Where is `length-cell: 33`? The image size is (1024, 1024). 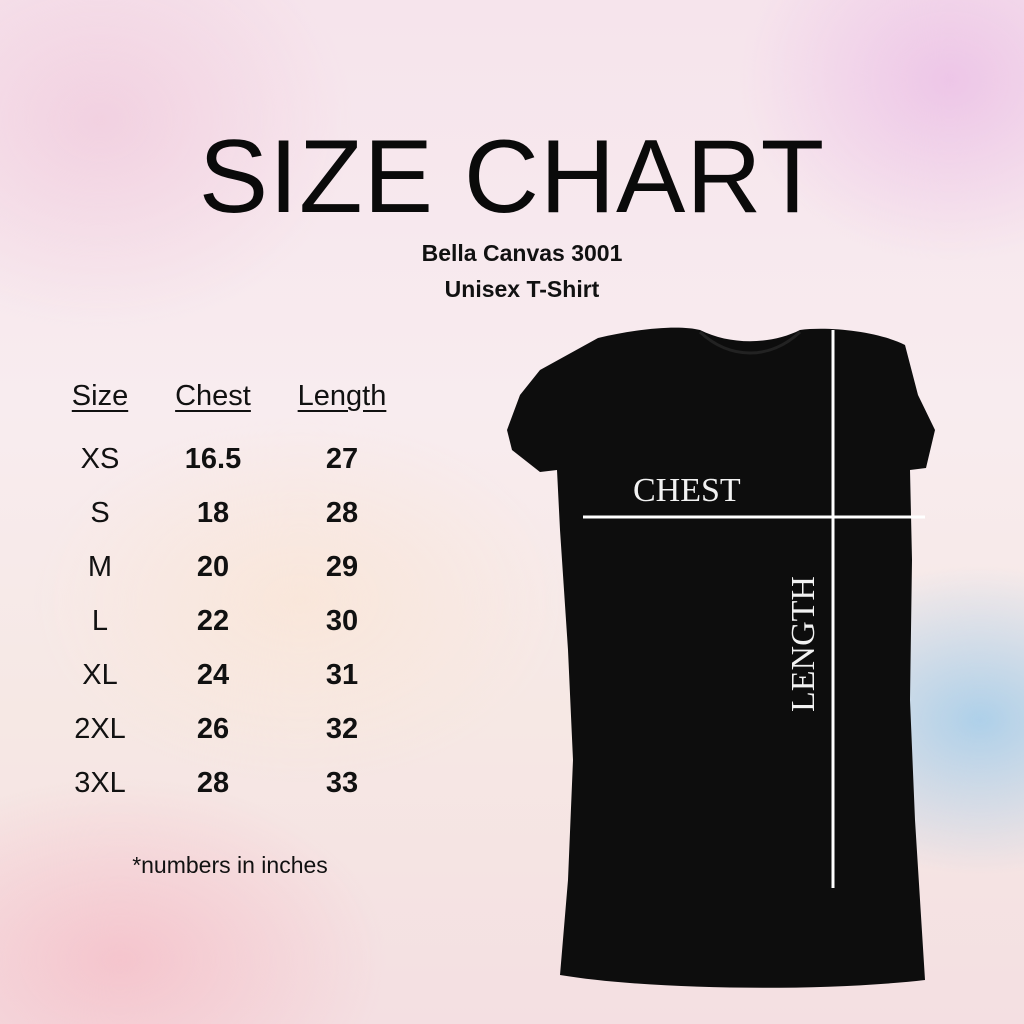
length-cell: 33 is located at coordinates (342, 783).